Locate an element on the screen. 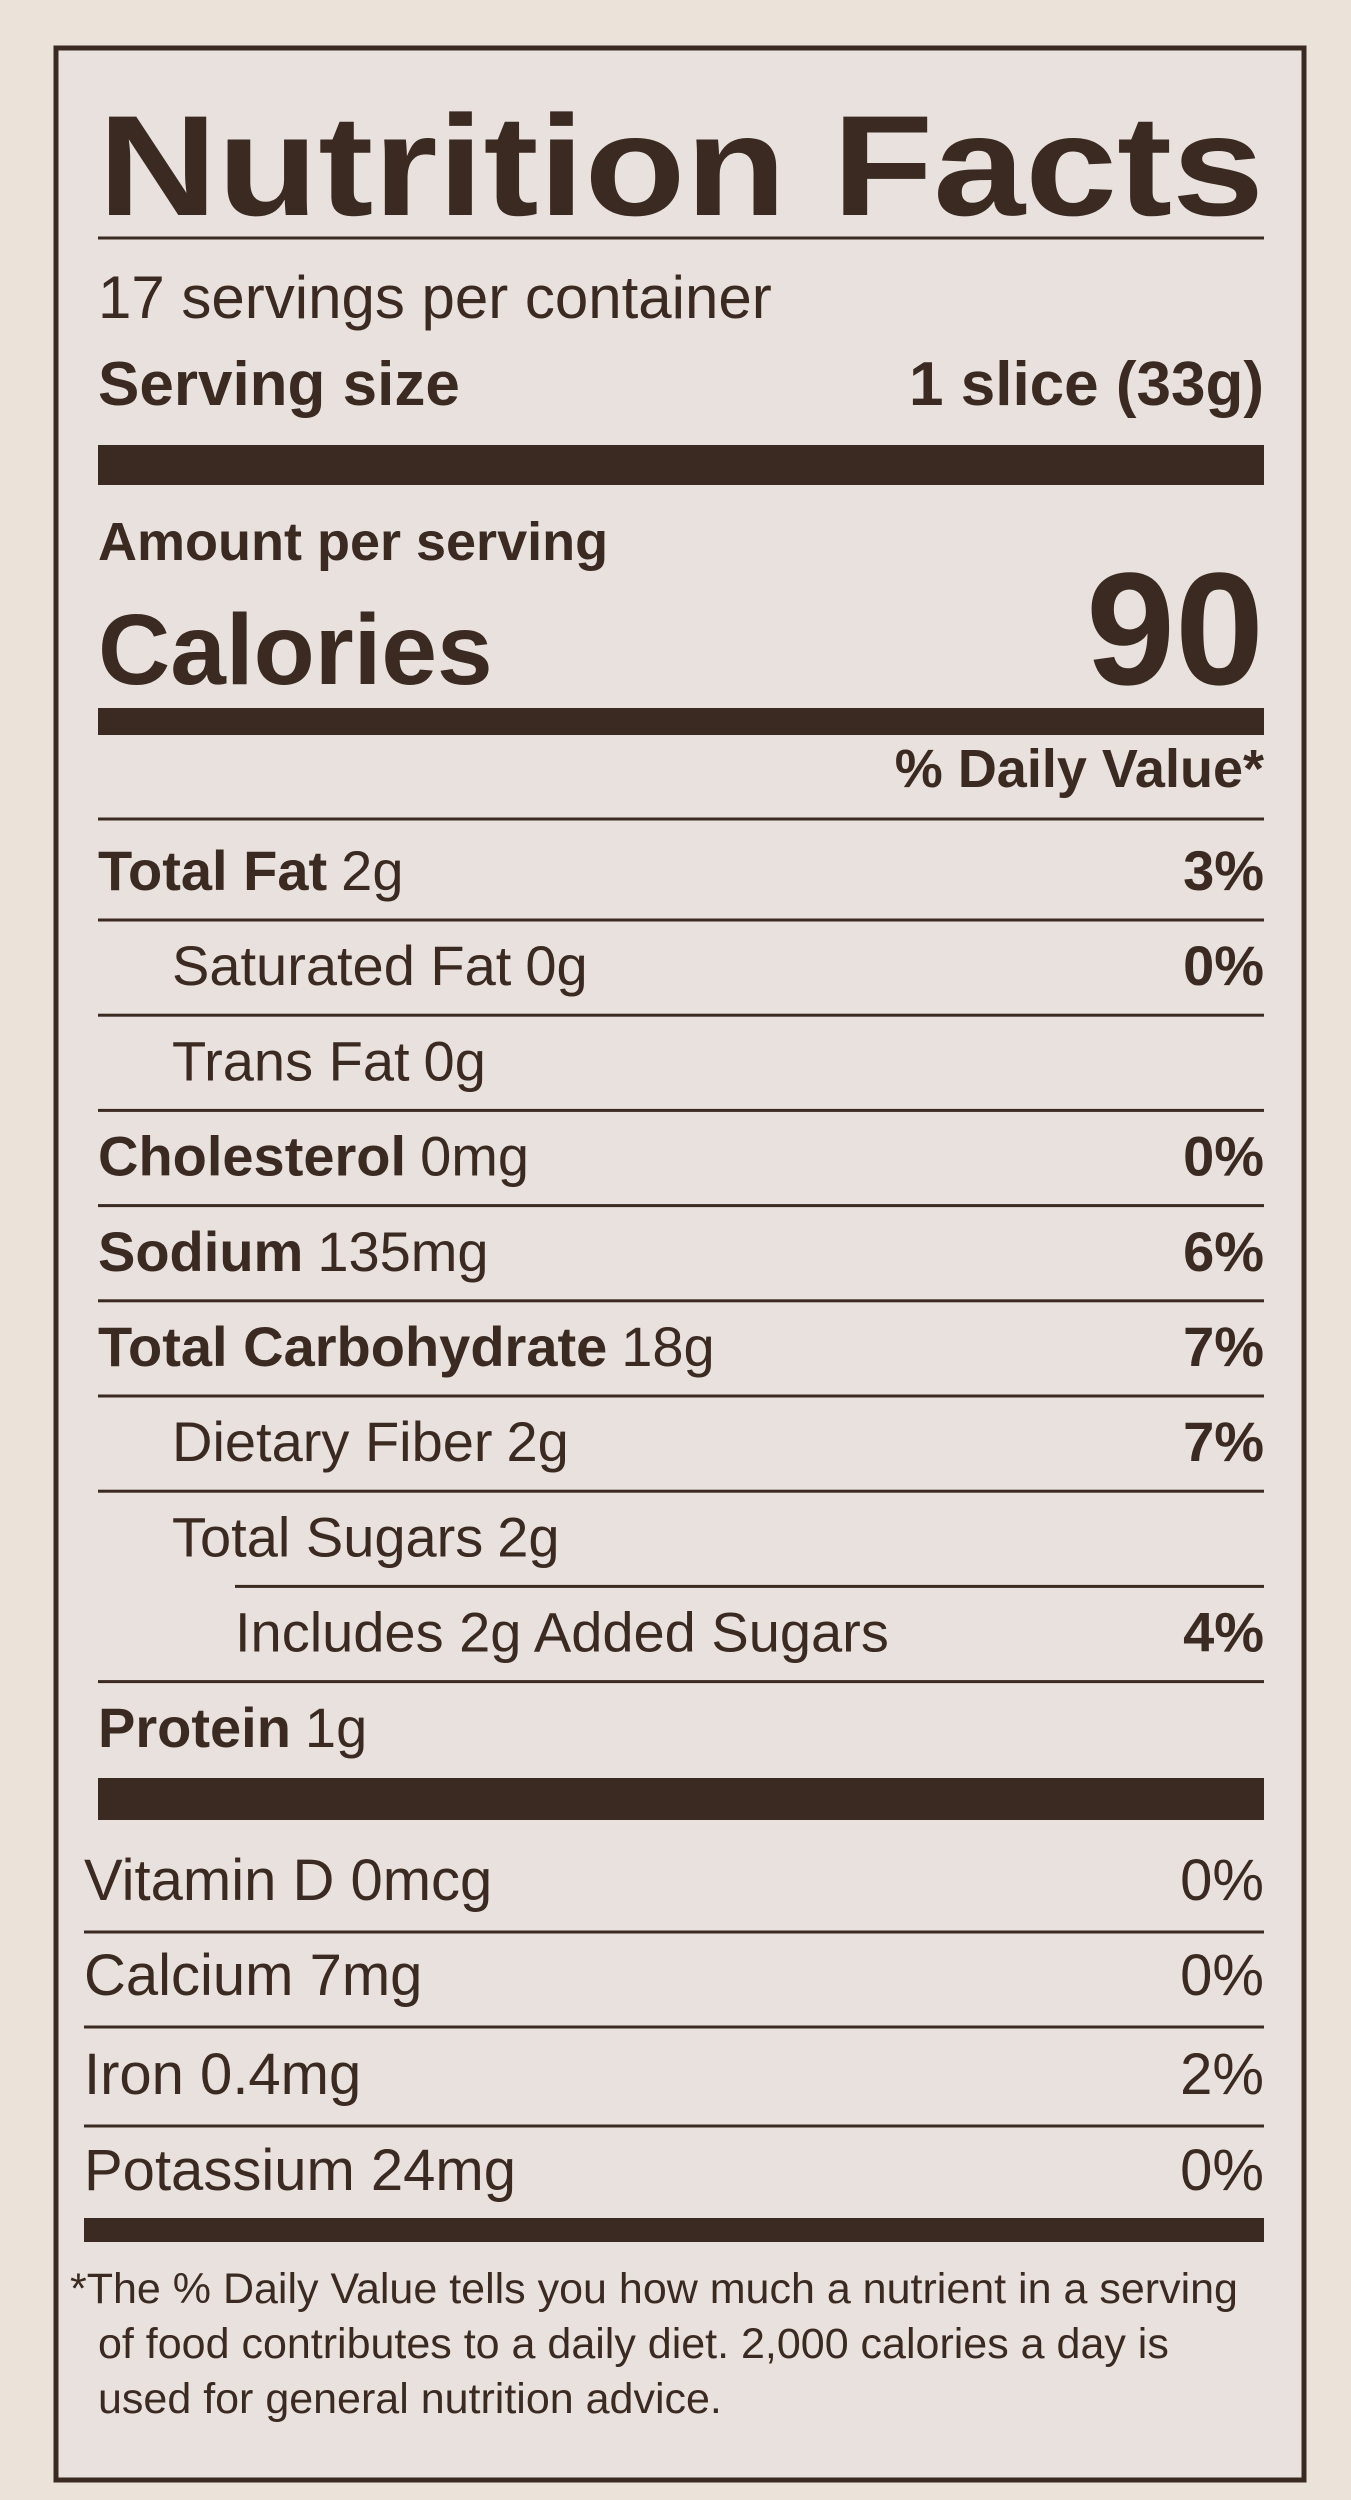 Image resolution: width=1351 pixels, height=2500 pixels. daily-value-header: % Daily Value* is located at coordinates (1079, 769).